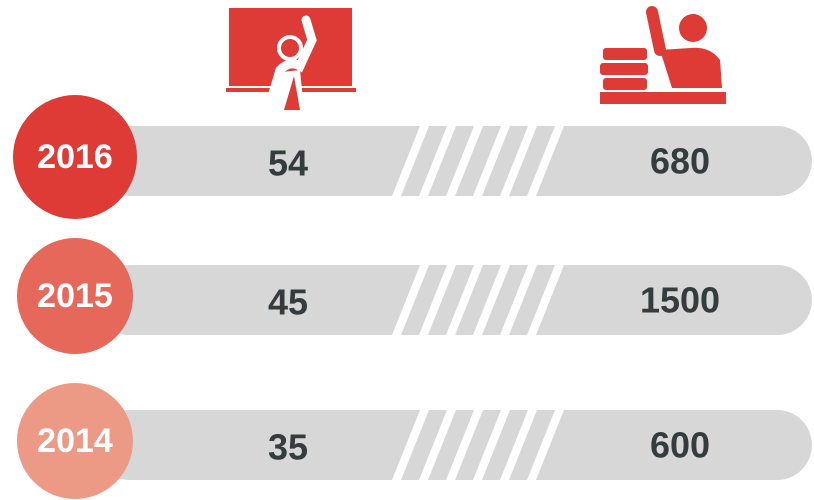 This screenshot has width=814, height=500. I want to click on year-label: 2014, so click(75, 441).